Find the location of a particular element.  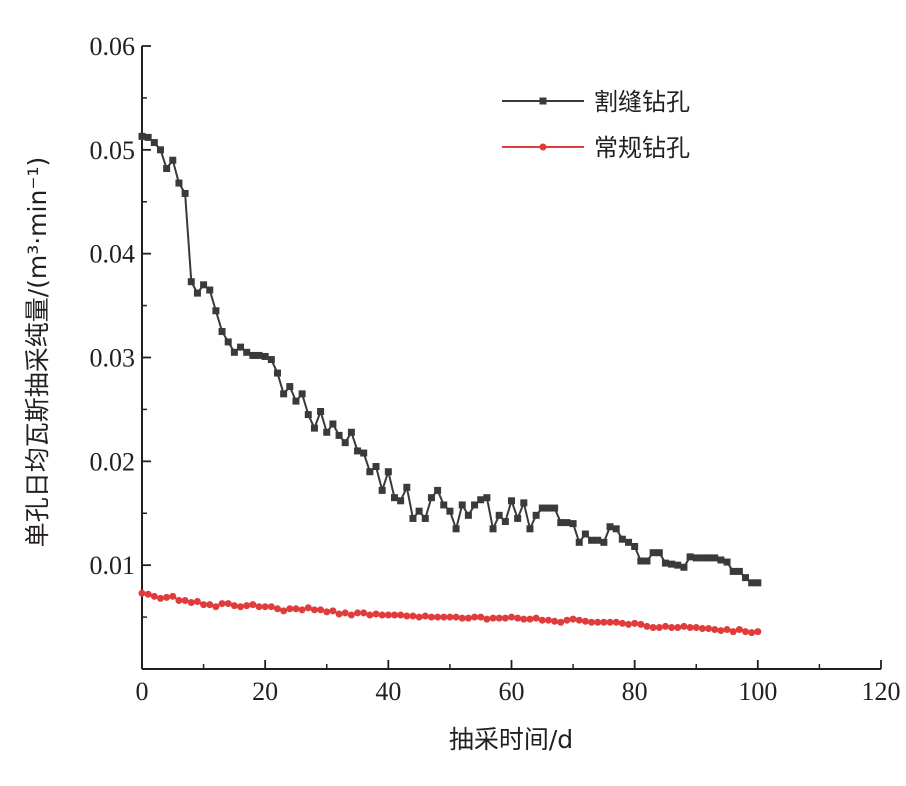

x-axis-ticks: 0 20 40 60 80 100 120 is located at coordinates (518, 683).